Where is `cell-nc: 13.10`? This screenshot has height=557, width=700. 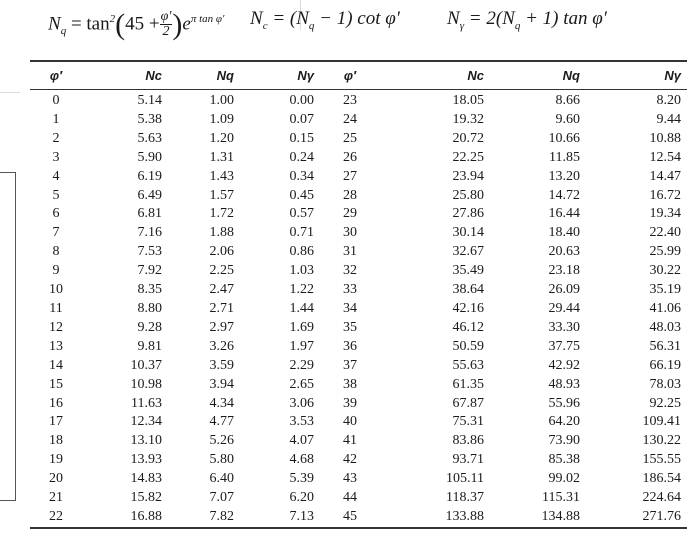
cell-nc: 13.10 is located at coordinates (146, 441).